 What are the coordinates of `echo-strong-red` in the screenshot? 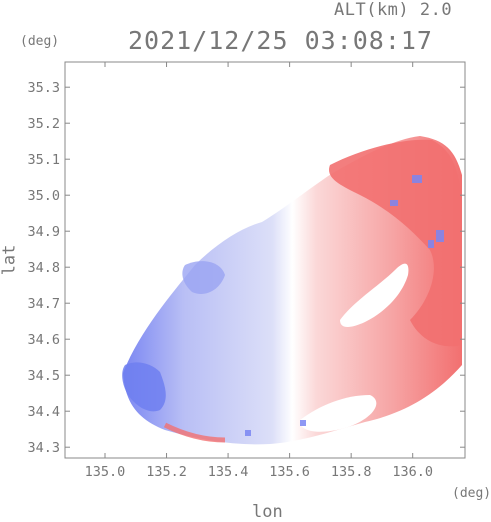 It's located at (395, 243).